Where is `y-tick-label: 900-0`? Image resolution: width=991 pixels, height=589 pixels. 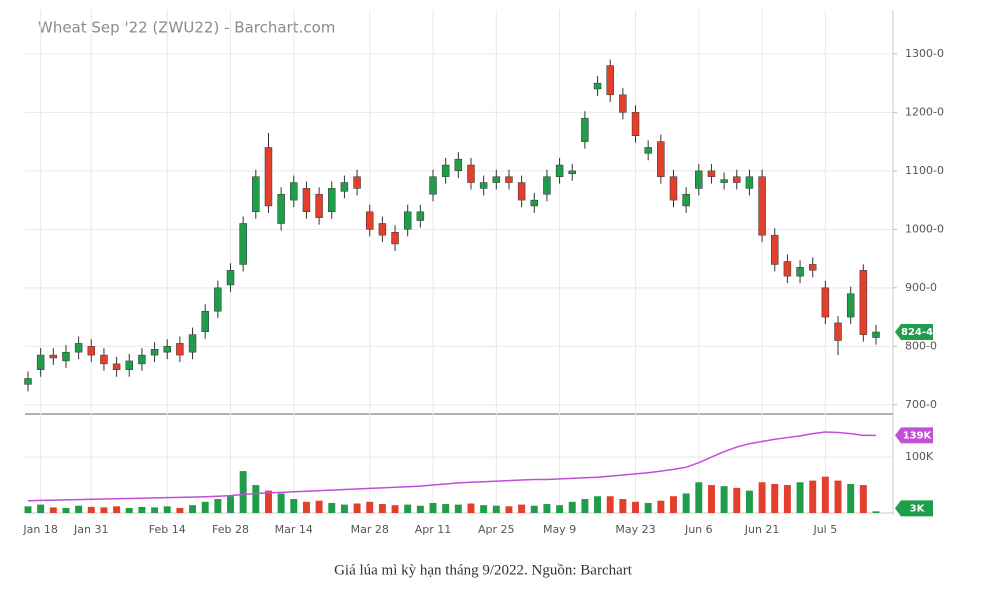
y-tick-label: 900-0 is located at coordinates (921, 287).